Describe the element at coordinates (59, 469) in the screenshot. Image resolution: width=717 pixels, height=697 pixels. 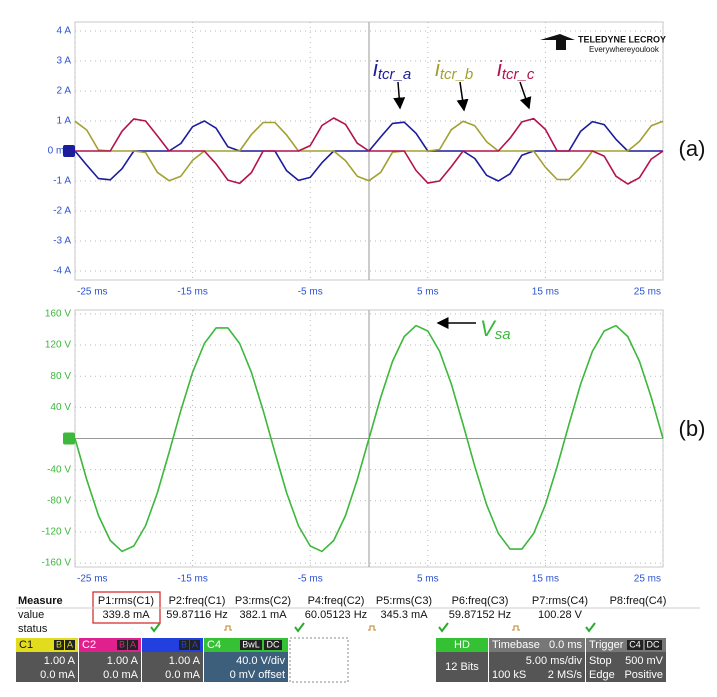
I see `y-tick-label: -40 V` at that location.